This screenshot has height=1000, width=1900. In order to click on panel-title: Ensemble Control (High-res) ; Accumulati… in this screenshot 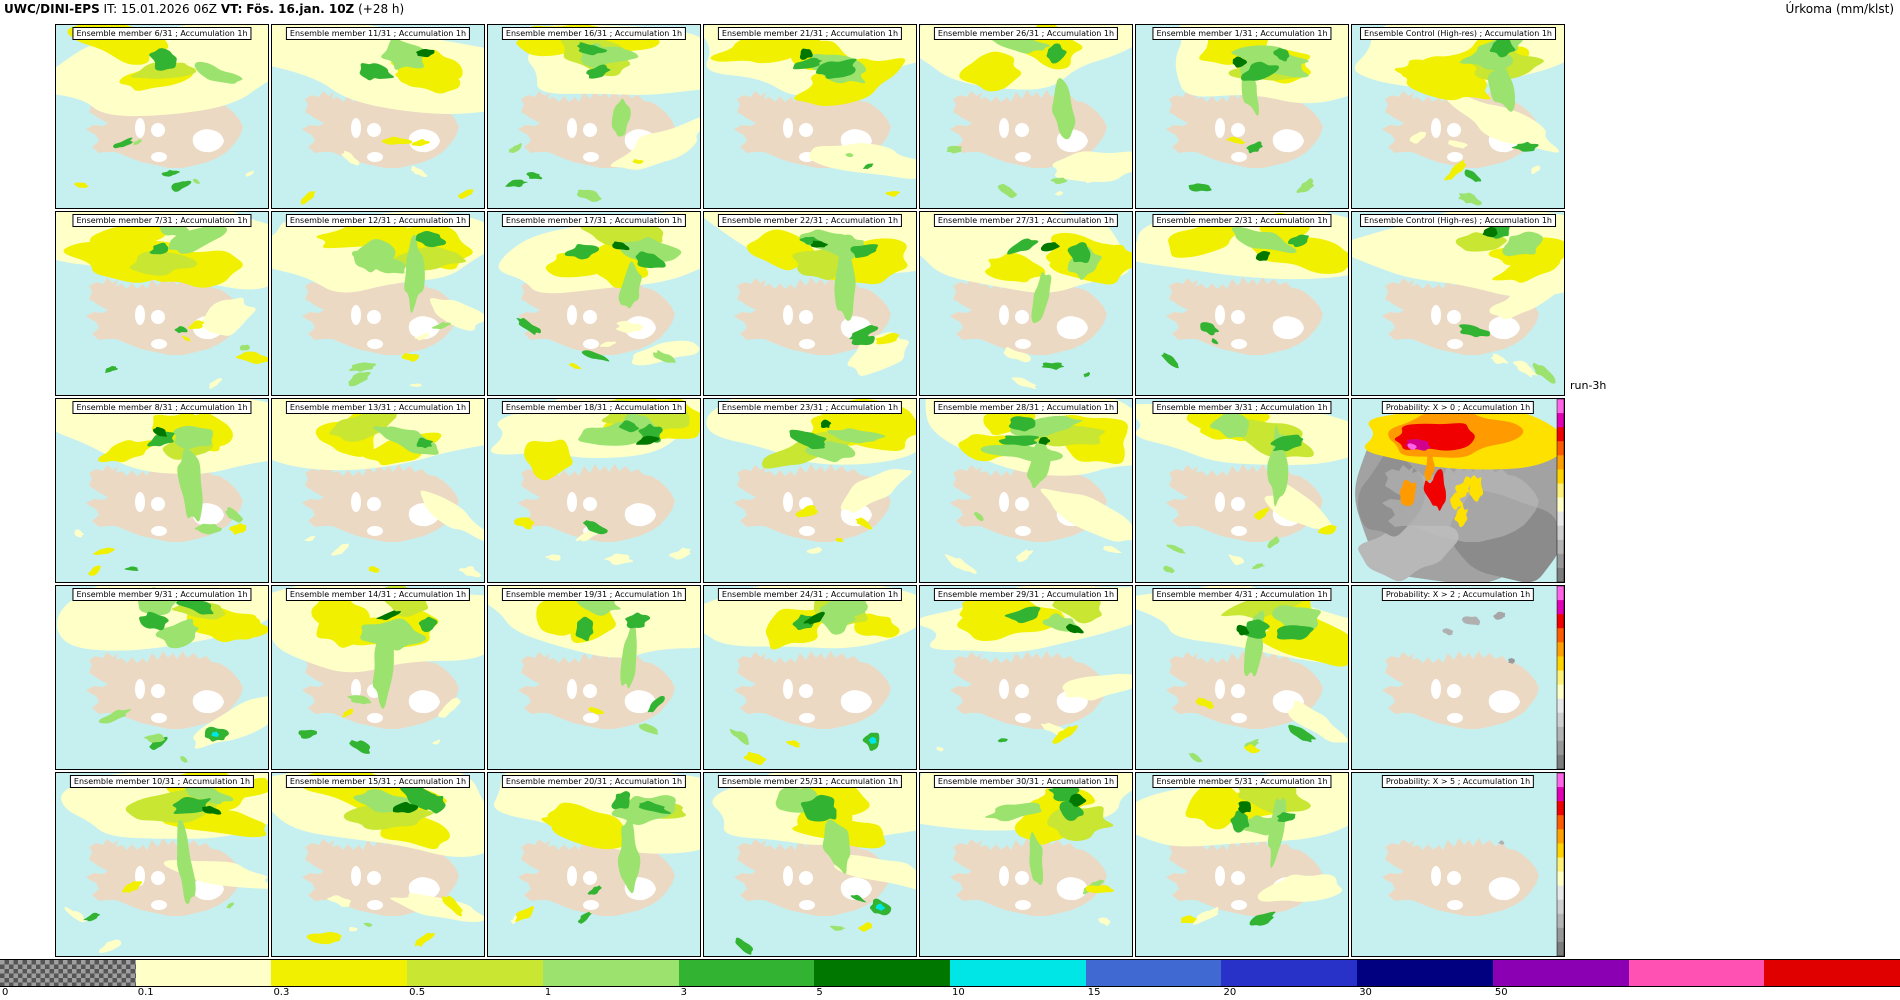, I will do `click(1458, 220)`.